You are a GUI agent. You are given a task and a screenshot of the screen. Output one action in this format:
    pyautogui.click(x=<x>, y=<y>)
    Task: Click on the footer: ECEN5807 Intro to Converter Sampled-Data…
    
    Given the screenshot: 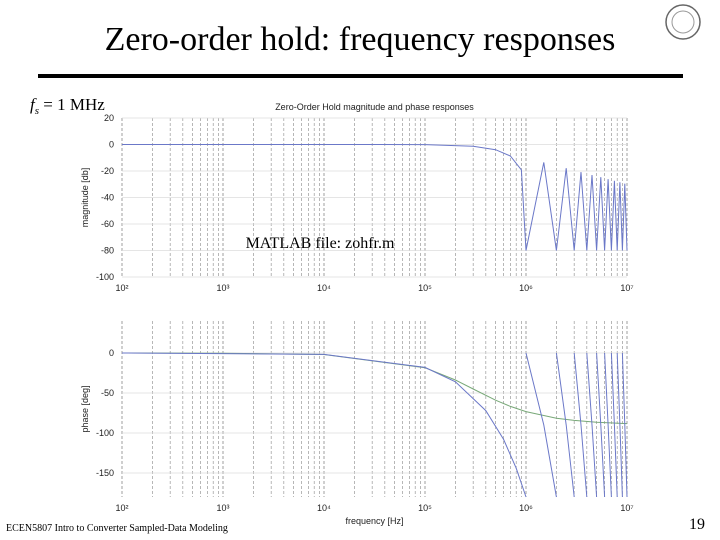 What is the action you would take?
    pyautogui.click(x=117, y=528)
    